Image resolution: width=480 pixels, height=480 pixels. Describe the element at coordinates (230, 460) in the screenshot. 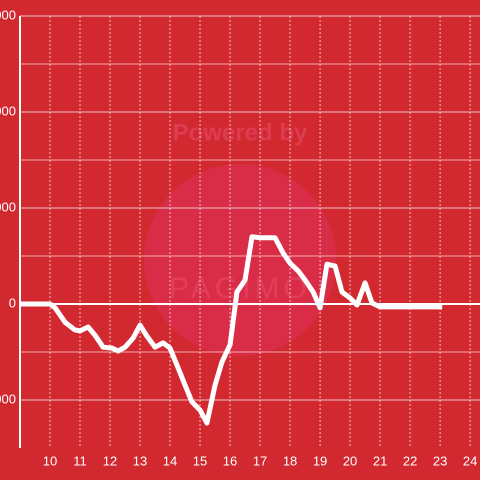

I see `x-tick-label: 16` at that location.